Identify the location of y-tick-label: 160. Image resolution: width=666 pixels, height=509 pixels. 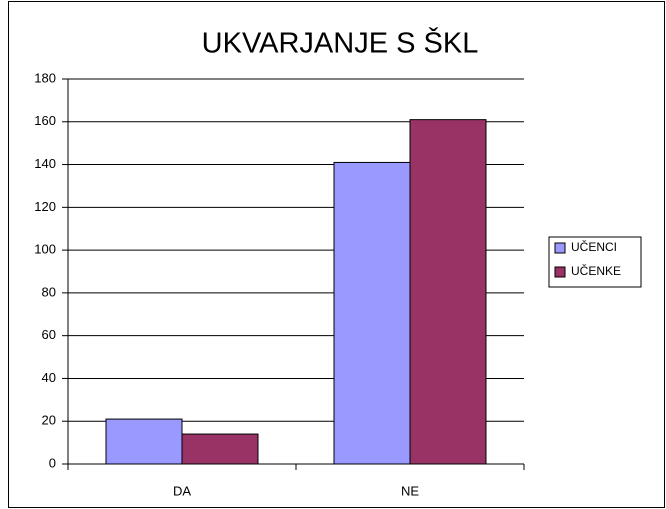
(45, 120).